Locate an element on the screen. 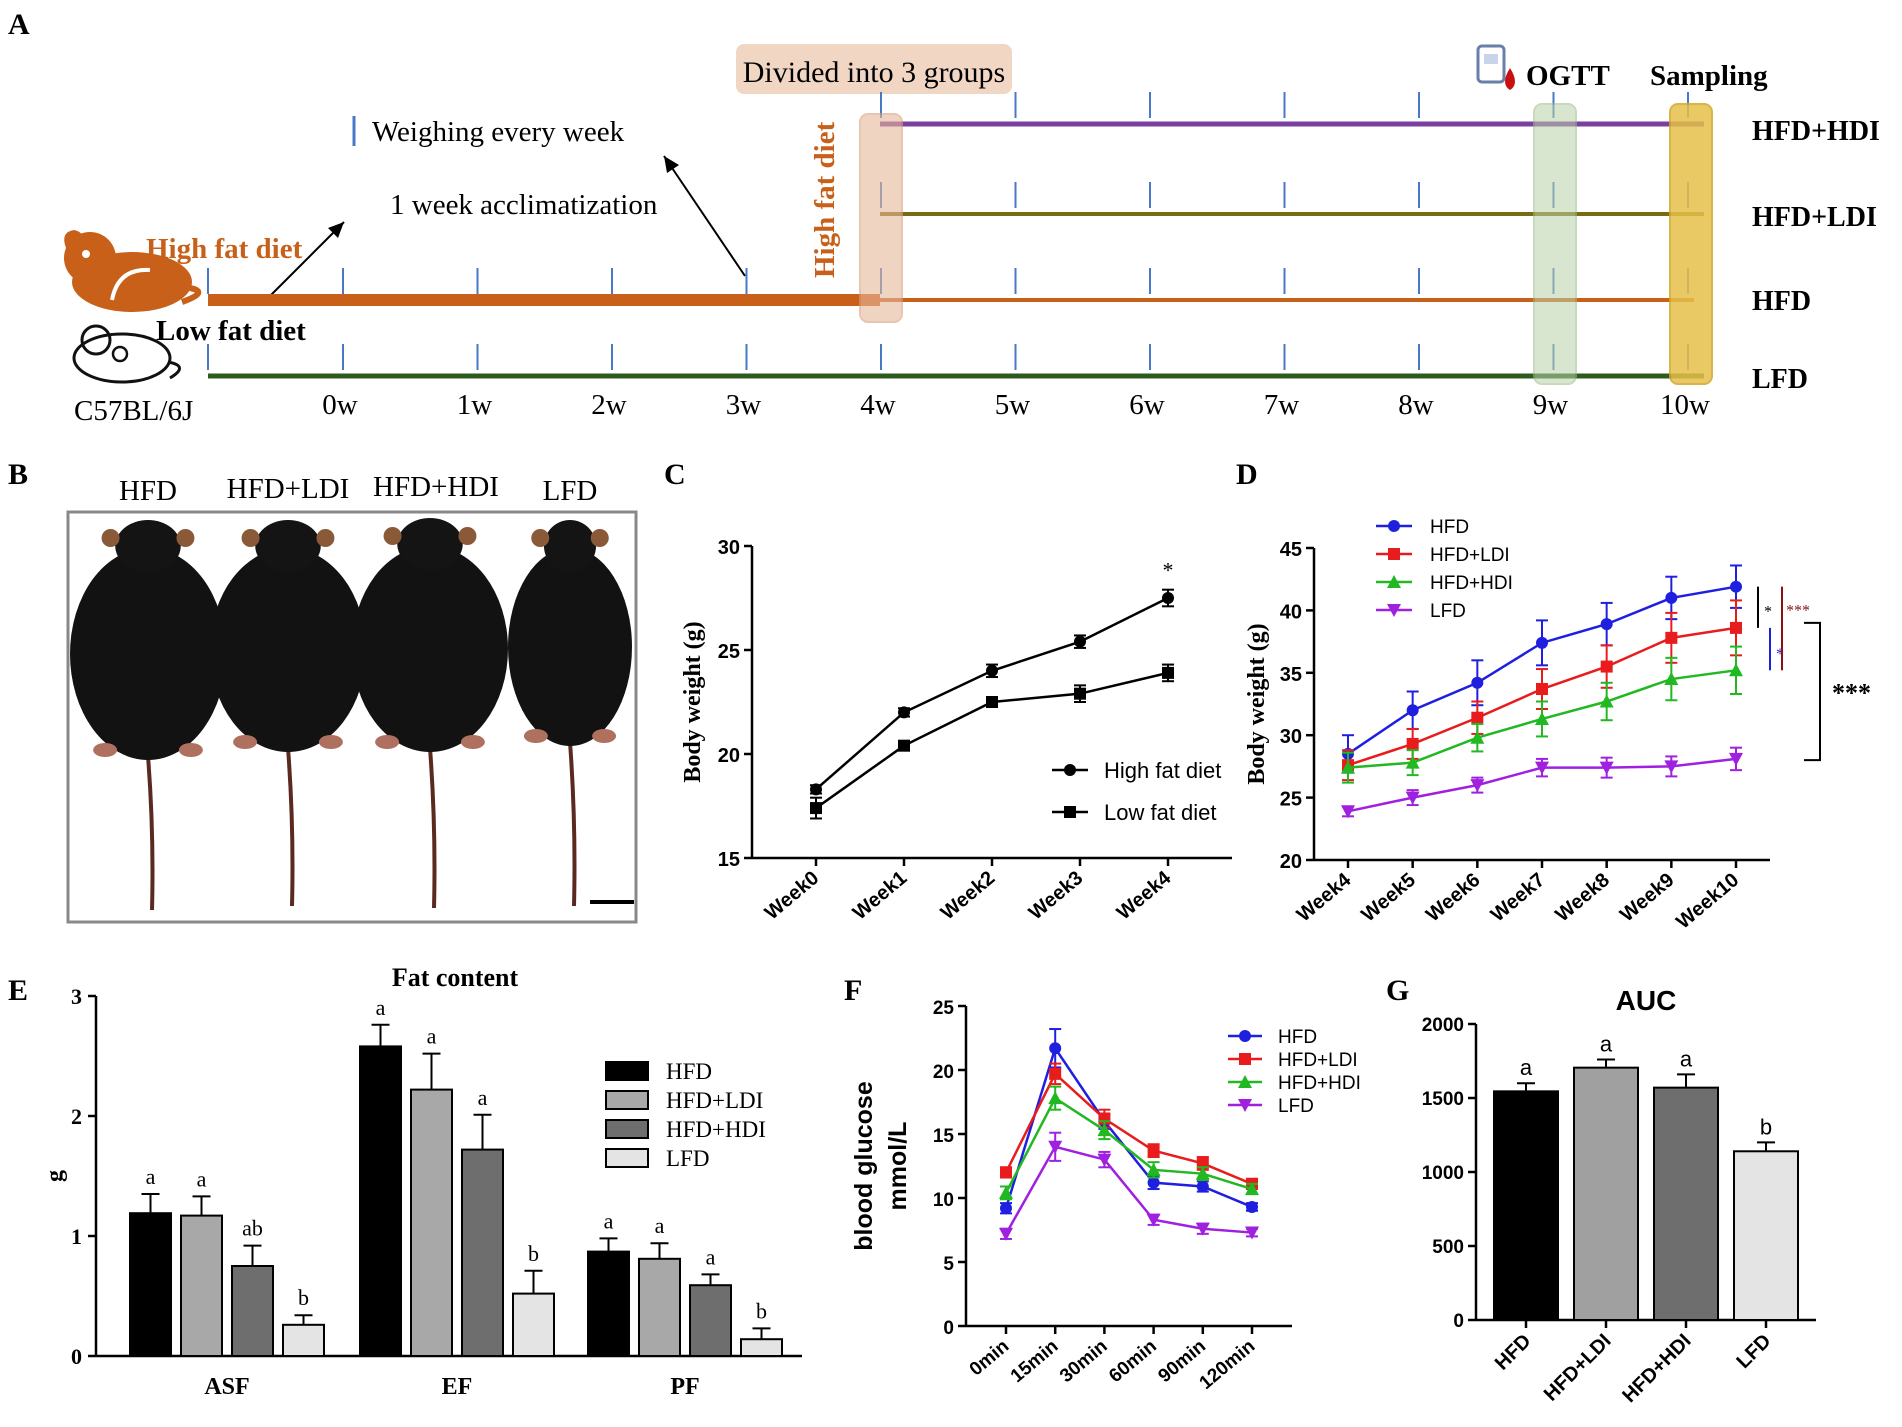 This screenshot has height=1427, width=1902. week-label: 9w is located at coordinates (1551, 405).